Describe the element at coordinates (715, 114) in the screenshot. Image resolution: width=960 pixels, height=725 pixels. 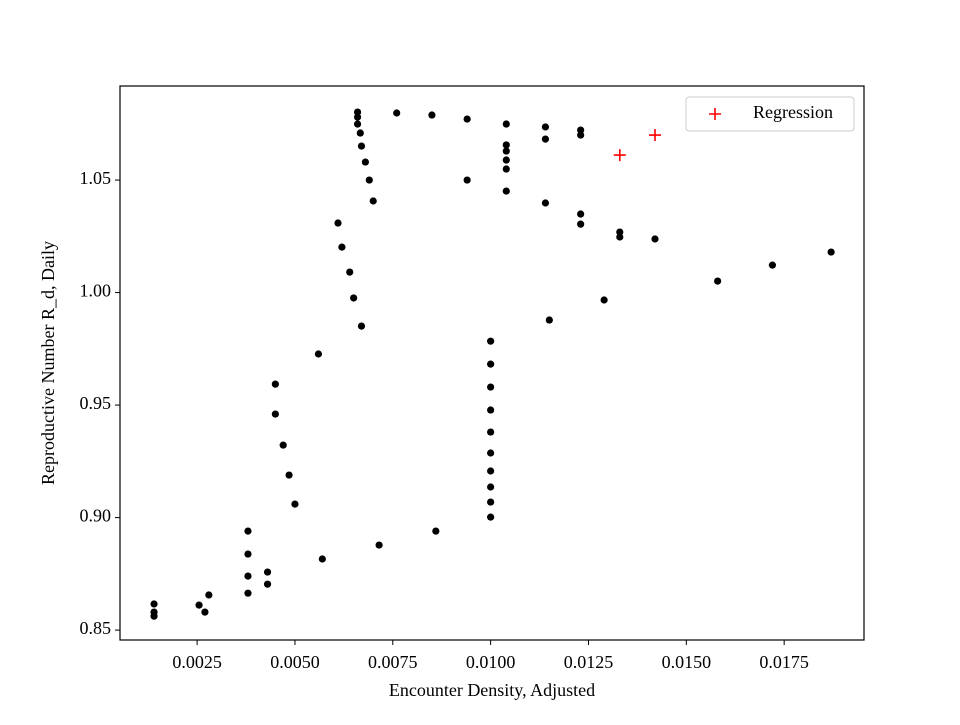
I see `legend-marker` at that location.